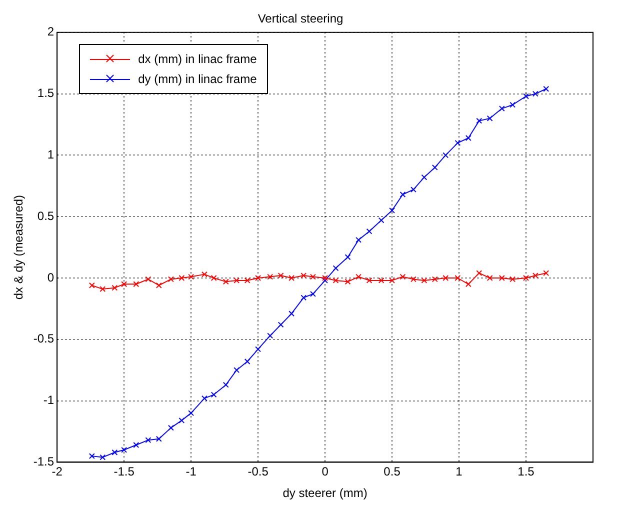  What do you see at coordinates (526, 471) in the screenshot?
I see `x-tick-label: 1.5` at bounding box center [526, 471].